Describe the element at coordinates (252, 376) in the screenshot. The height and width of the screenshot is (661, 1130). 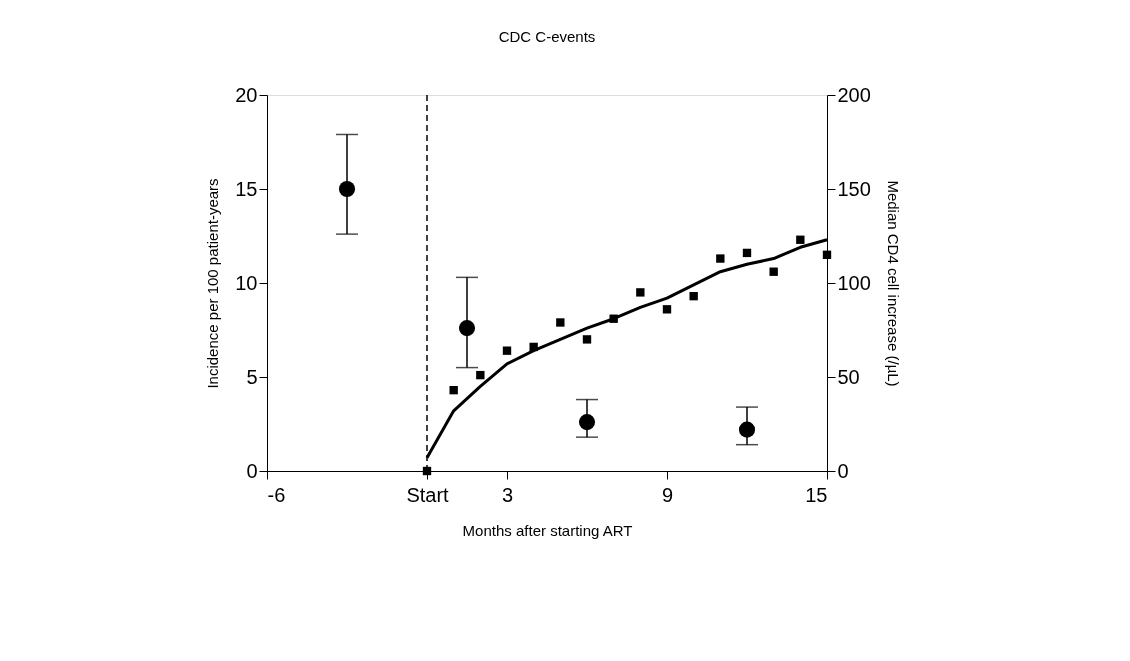
I see `y-tick-label: 5` at that location.